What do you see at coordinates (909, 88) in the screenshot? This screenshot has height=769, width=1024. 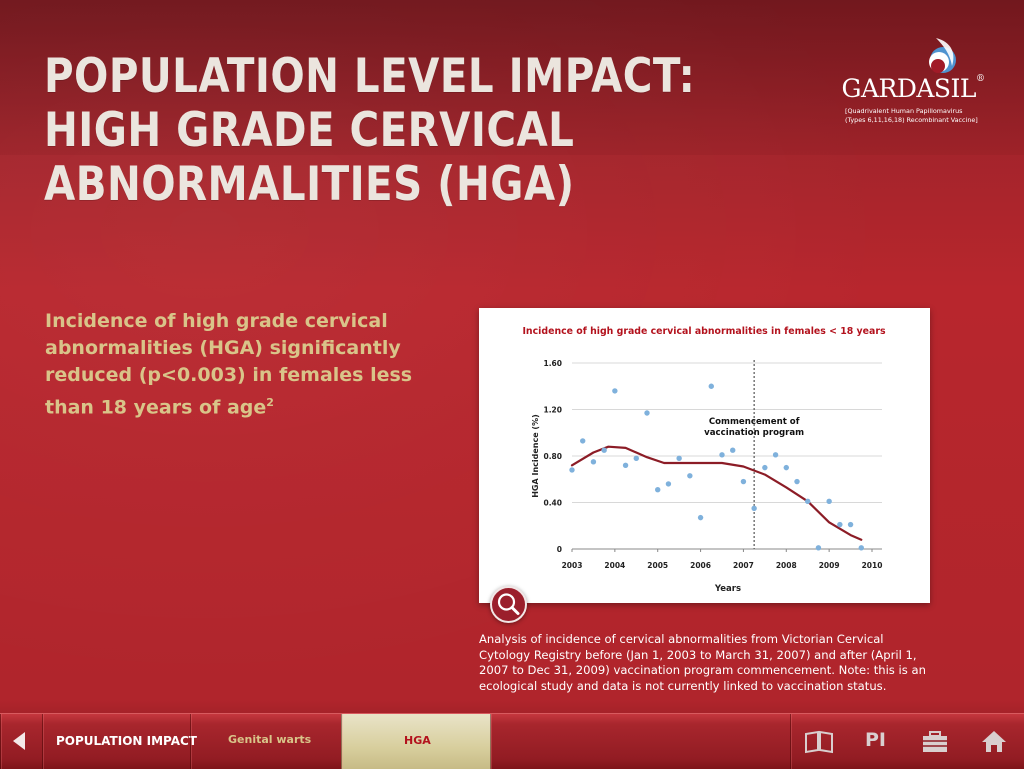 I see `brand-name-text: GARDASIL` at bounding box center [909, 88].